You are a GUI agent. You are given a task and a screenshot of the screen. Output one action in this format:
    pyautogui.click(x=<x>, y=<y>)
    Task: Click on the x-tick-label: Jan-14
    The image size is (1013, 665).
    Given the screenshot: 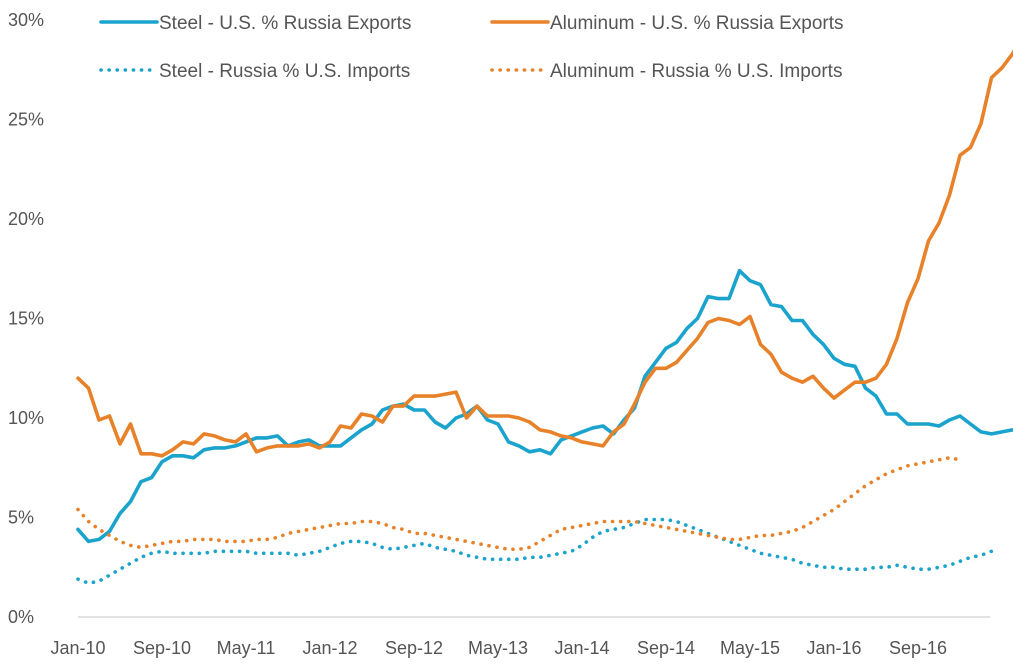 What is the action you would take?
    pyautogui.click(x=581, y=648)
    